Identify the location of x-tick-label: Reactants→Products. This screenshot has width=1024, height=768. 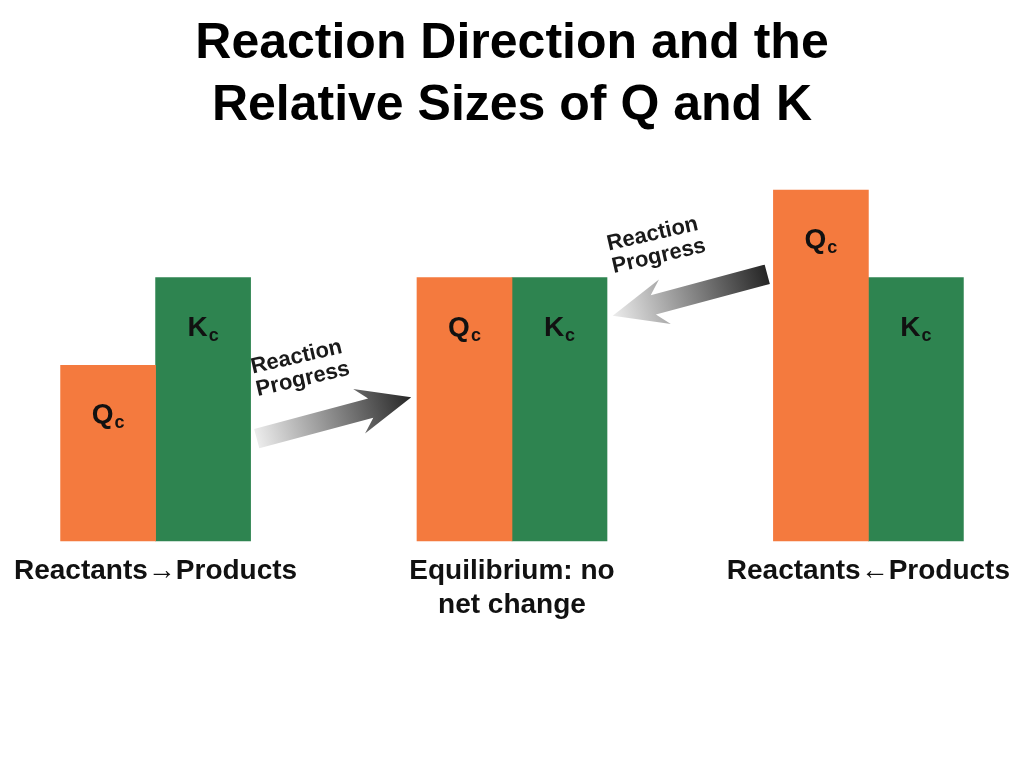
(156, 570).